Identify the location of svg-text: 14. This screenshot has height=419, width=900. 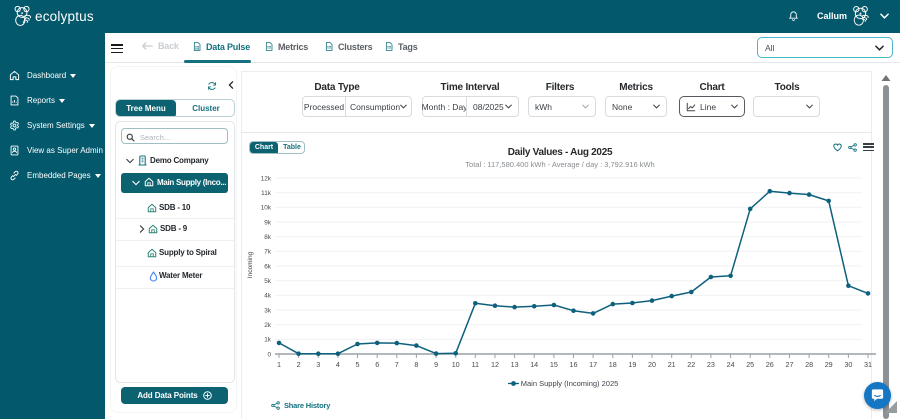
(534, 364).